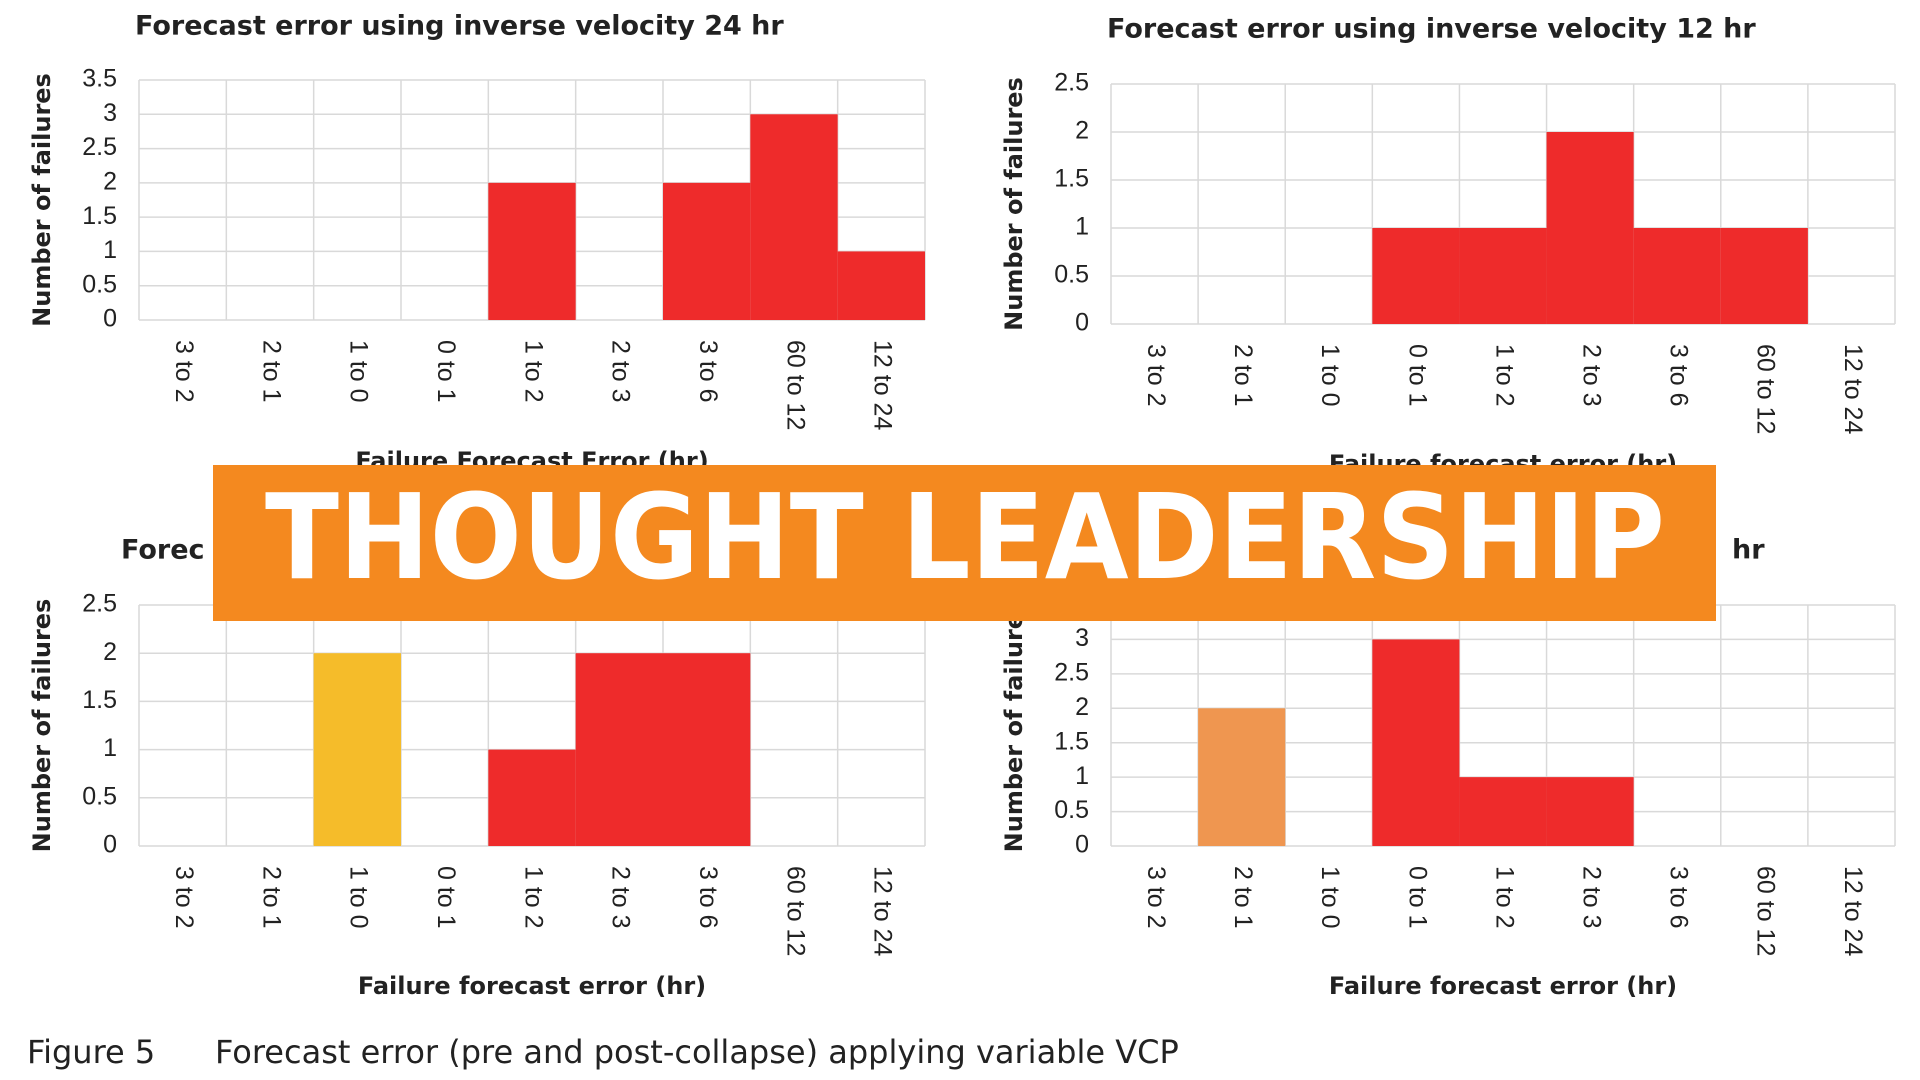 The height and width of the screenshot is (1080, 1920). Describe the element at coordinates (1748, 550) in the screenshot. I see `chart-title: hr` at that location.